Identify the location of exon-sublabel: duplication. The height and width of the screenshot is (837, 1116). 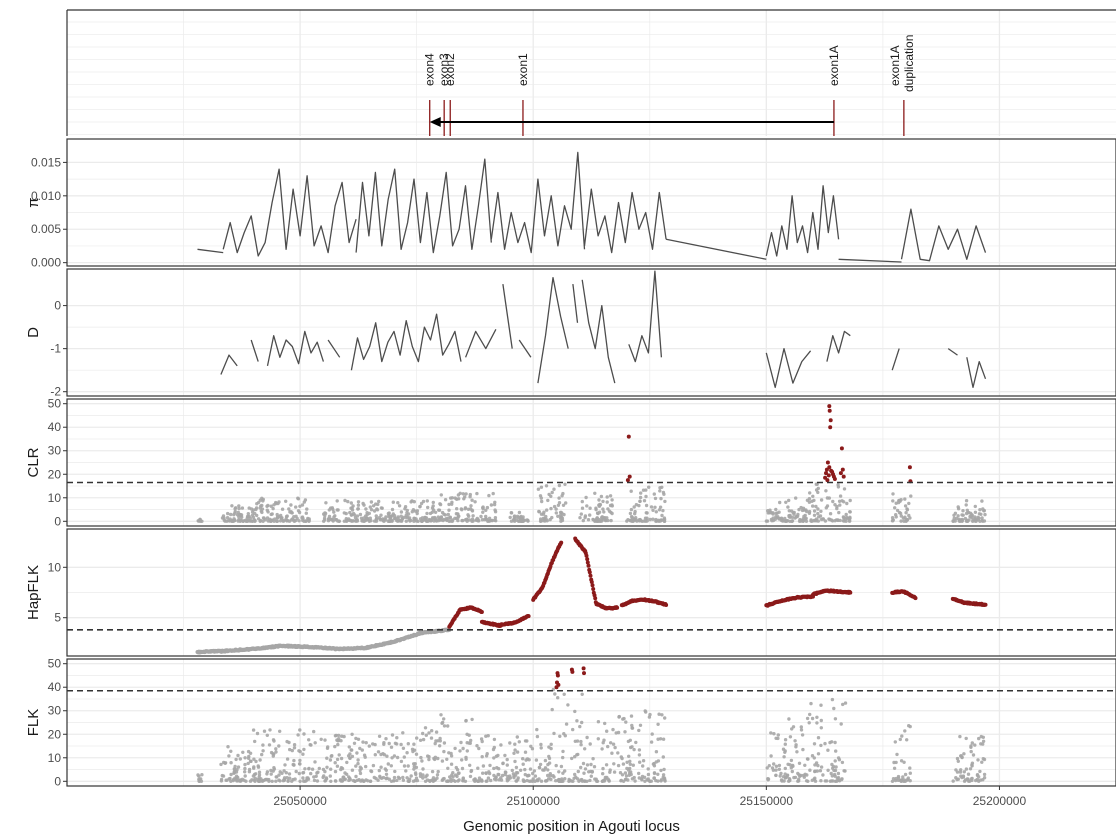
(909, 63).